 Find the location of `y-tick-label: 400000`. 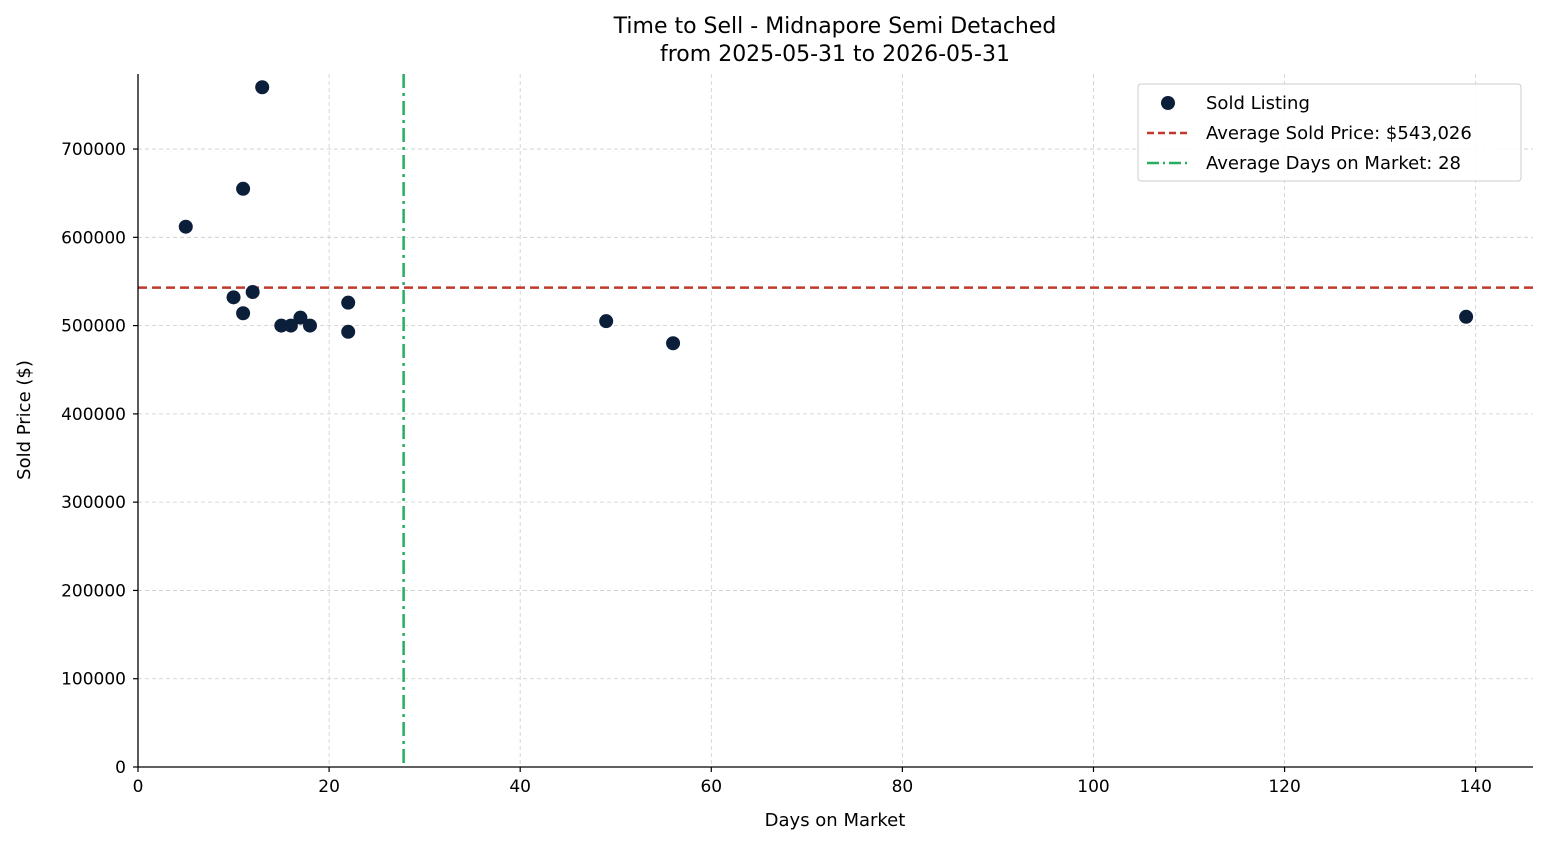

y-tick-label: 400000 is located at coordinates (93, 415).